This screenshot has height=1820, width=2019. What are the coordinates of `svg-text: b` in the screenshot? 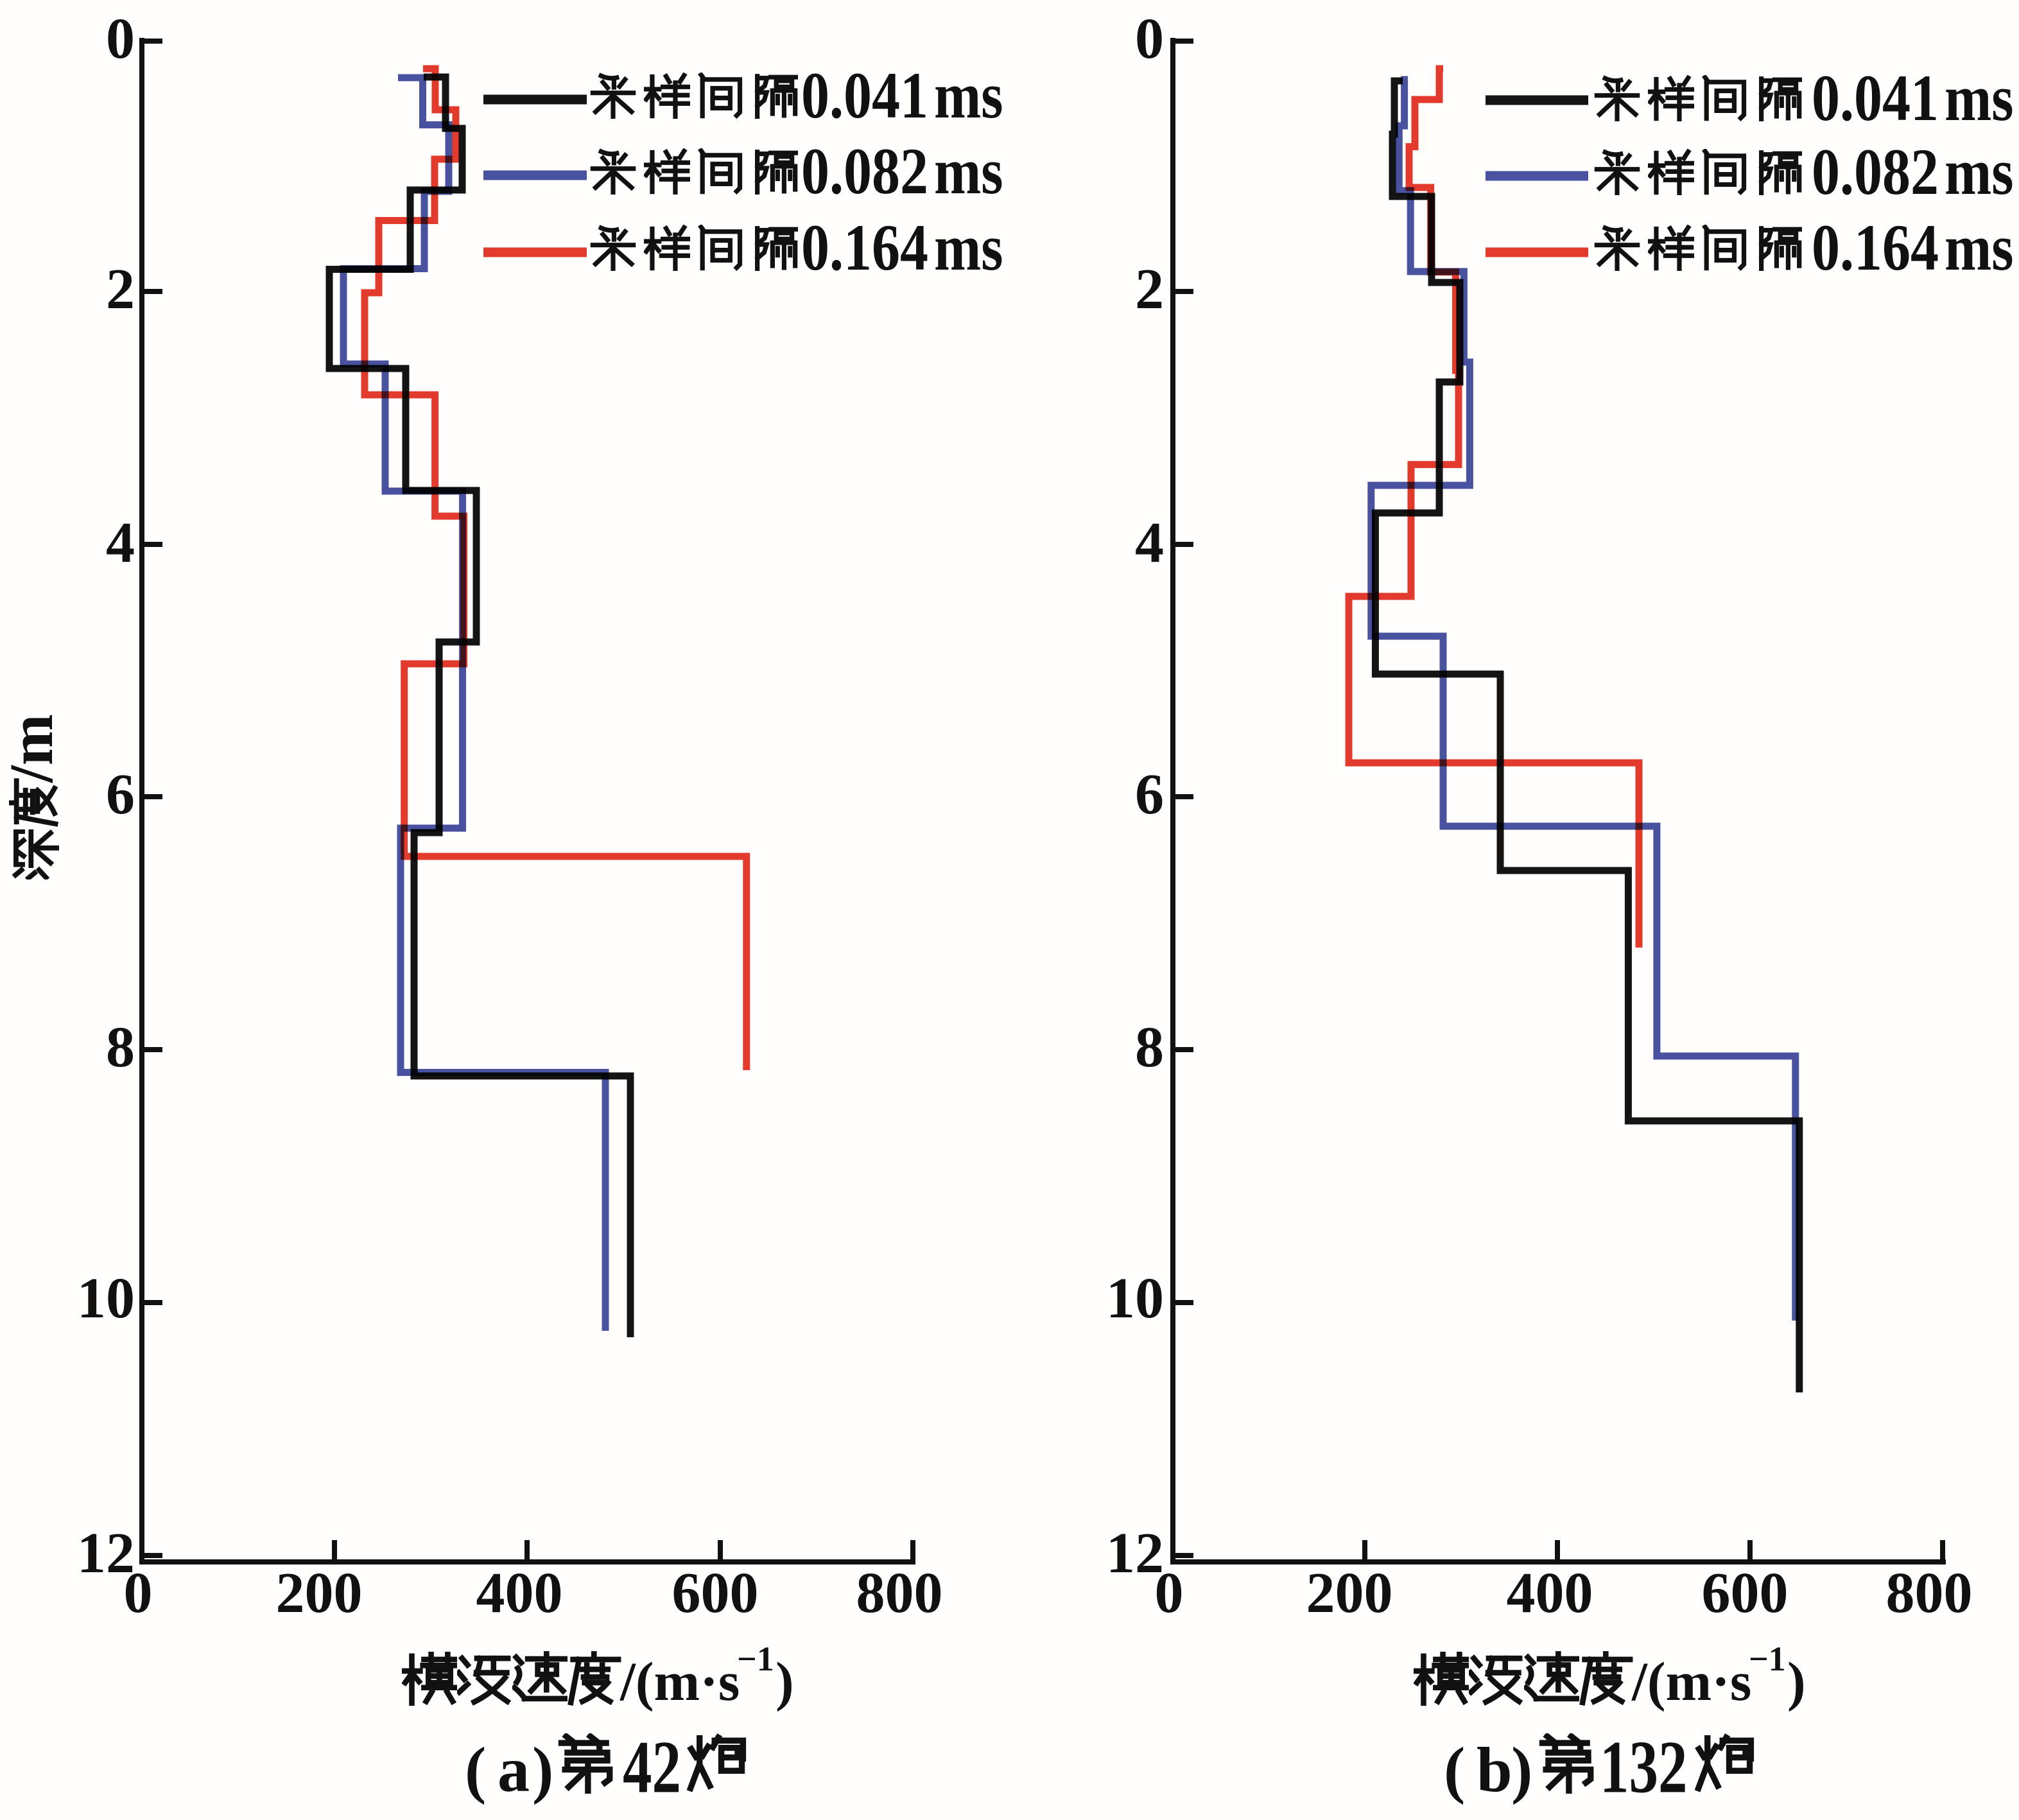 It's located at (1494, 1769).